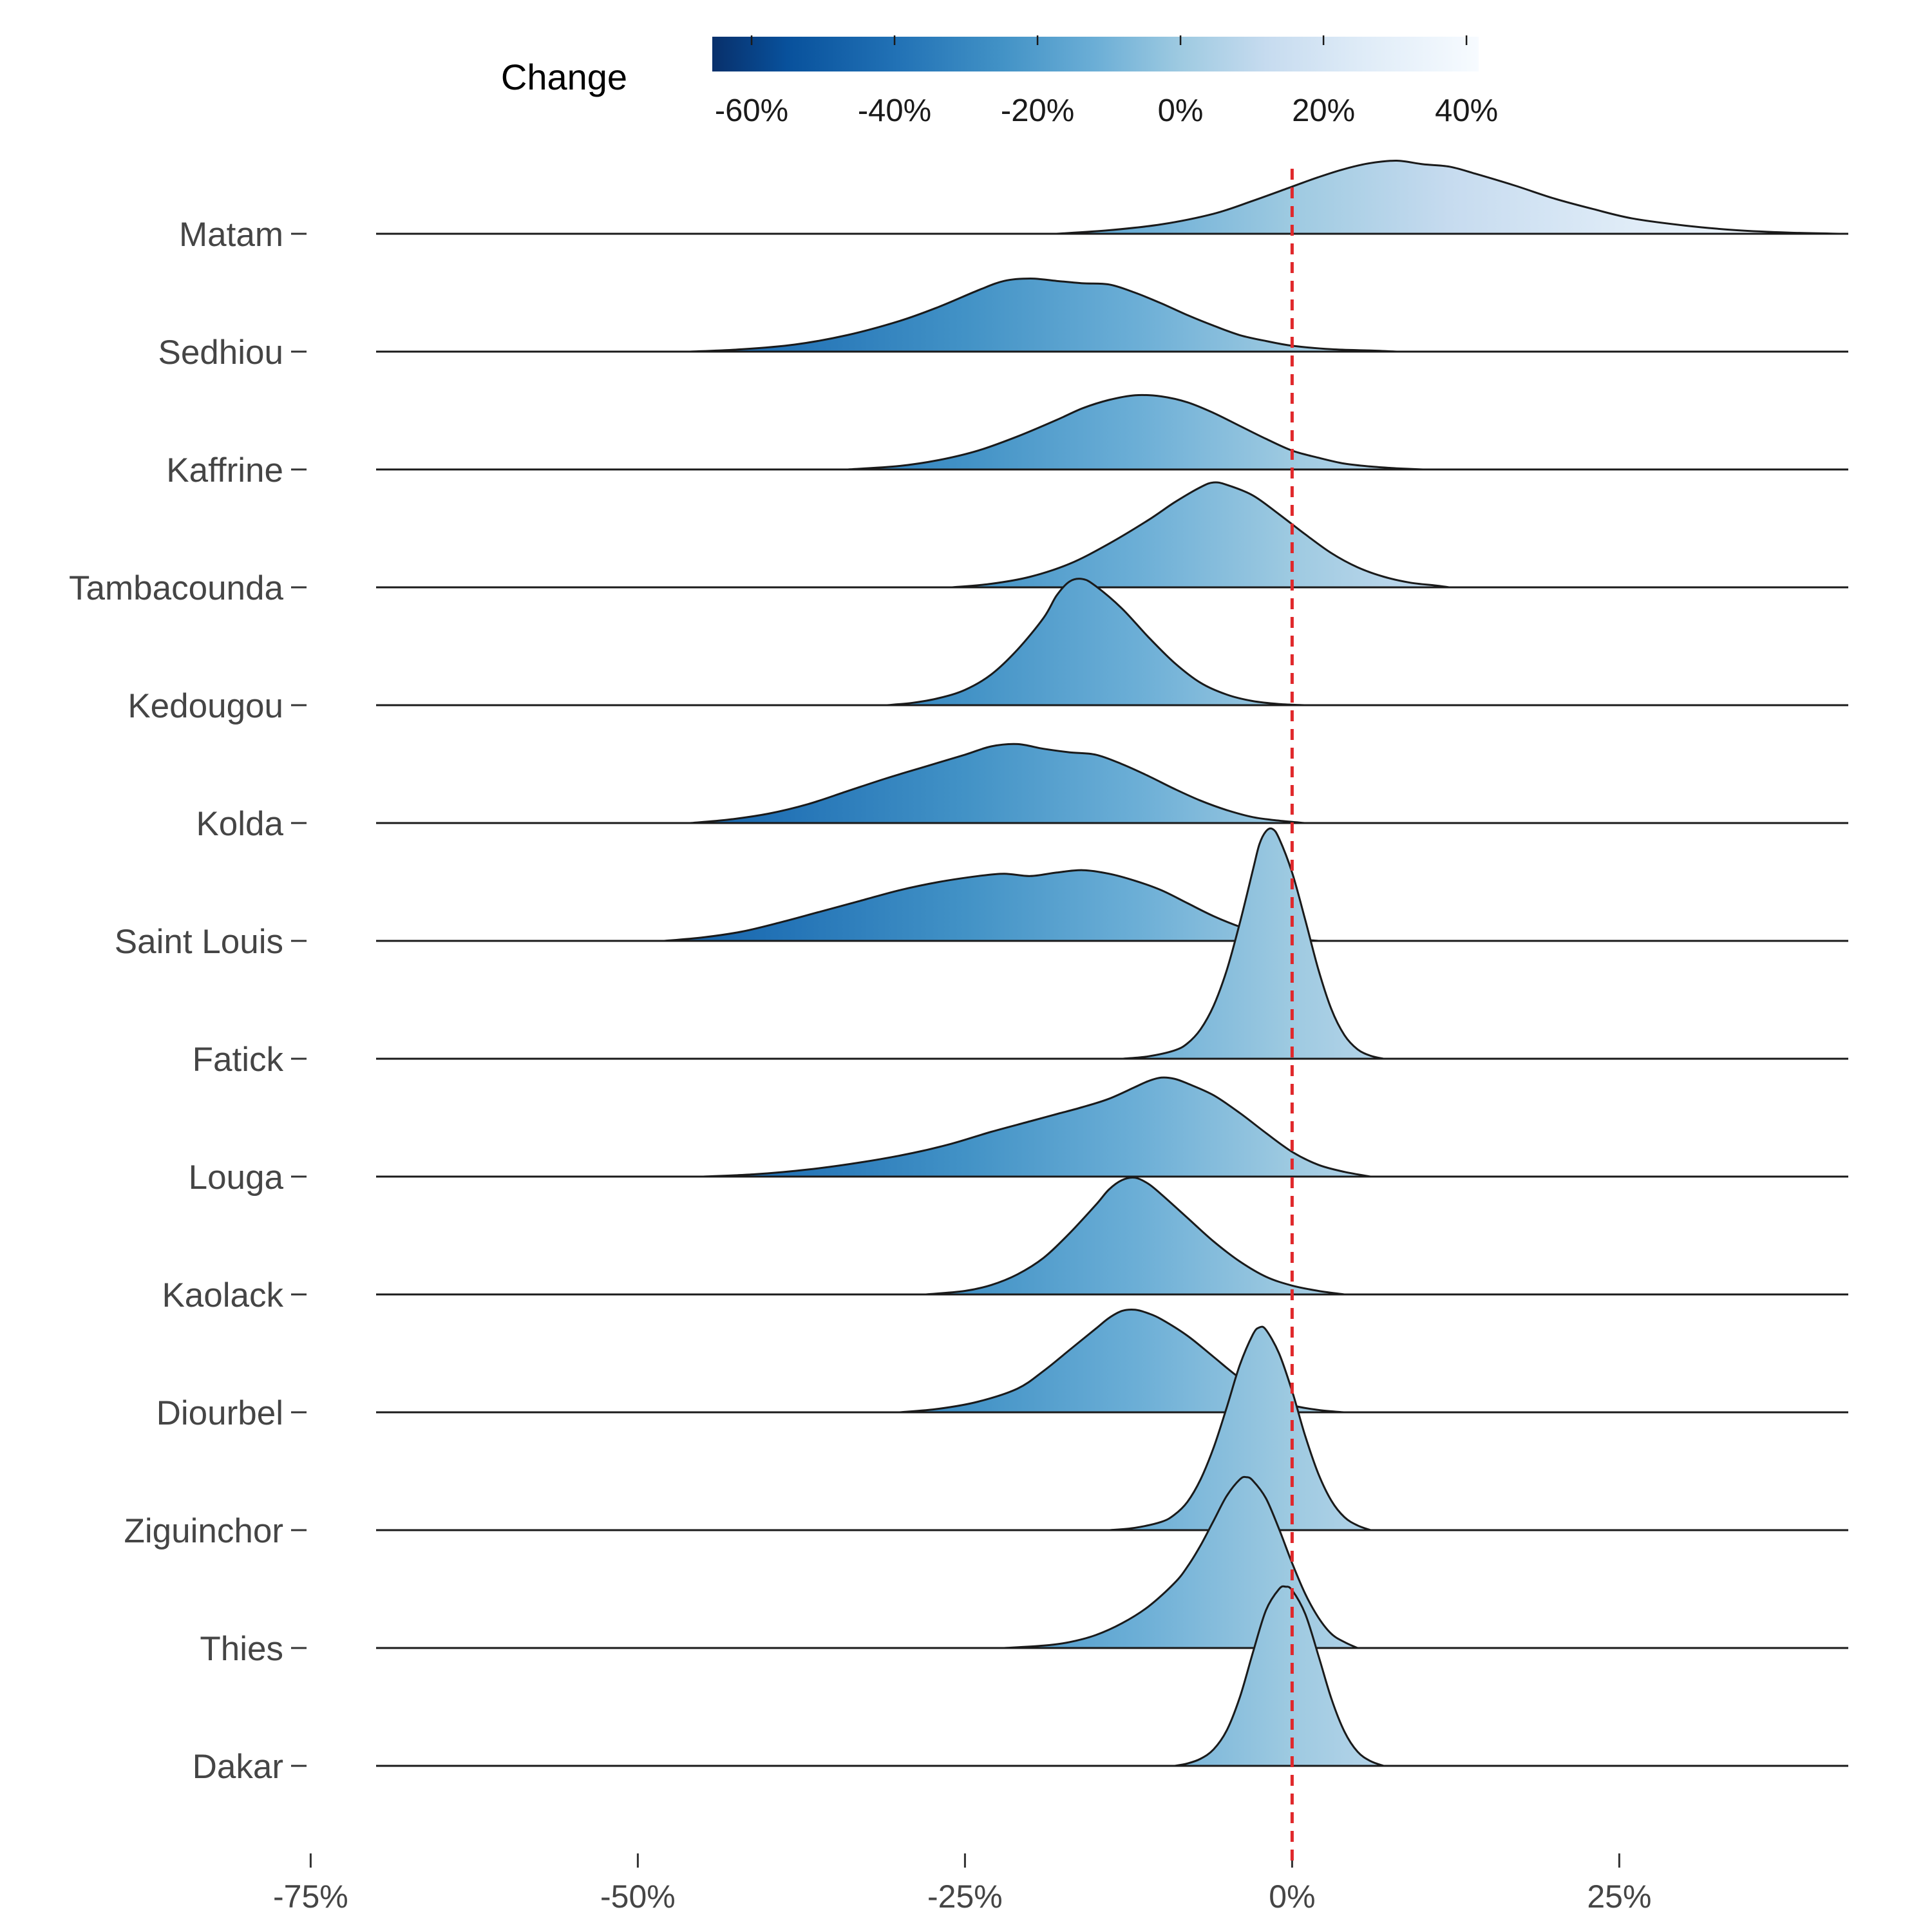 This screenshot has height=1932, width=1932. Describe the element at coordinates (965, 1897) in the screenshot. I see `x-tick-label: -25%` at that location.